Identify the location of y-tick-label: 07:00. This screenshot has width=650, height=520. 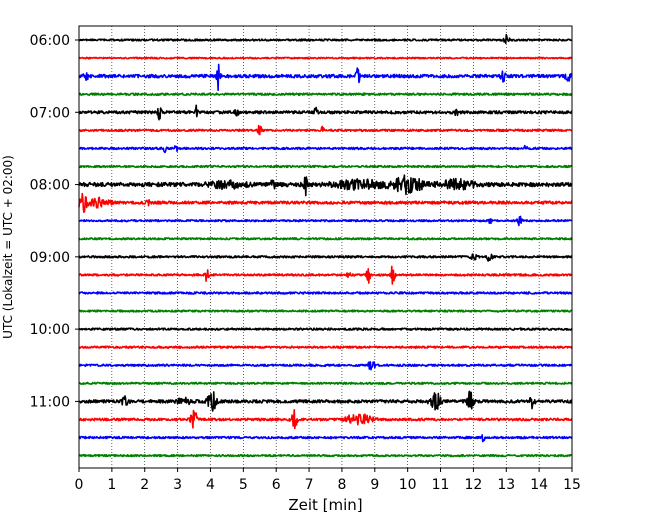
(50, 113).